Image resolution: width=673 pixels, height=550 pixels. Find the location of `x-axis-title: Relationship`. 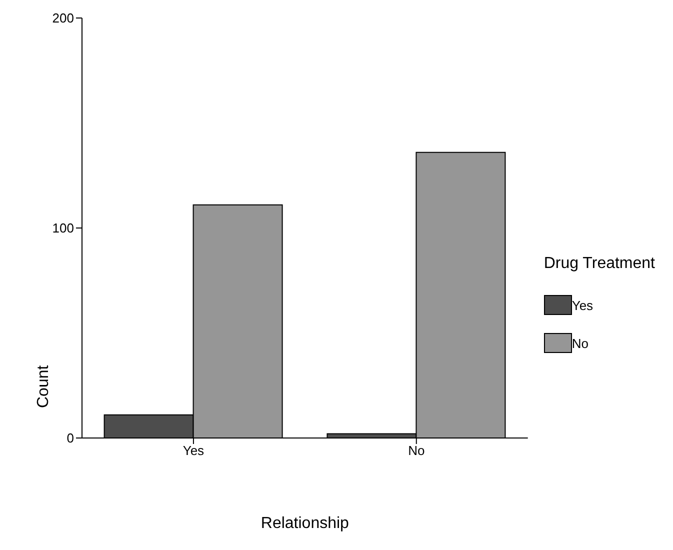

x-axis-title: Relationship is located at coordinates (305, 523).